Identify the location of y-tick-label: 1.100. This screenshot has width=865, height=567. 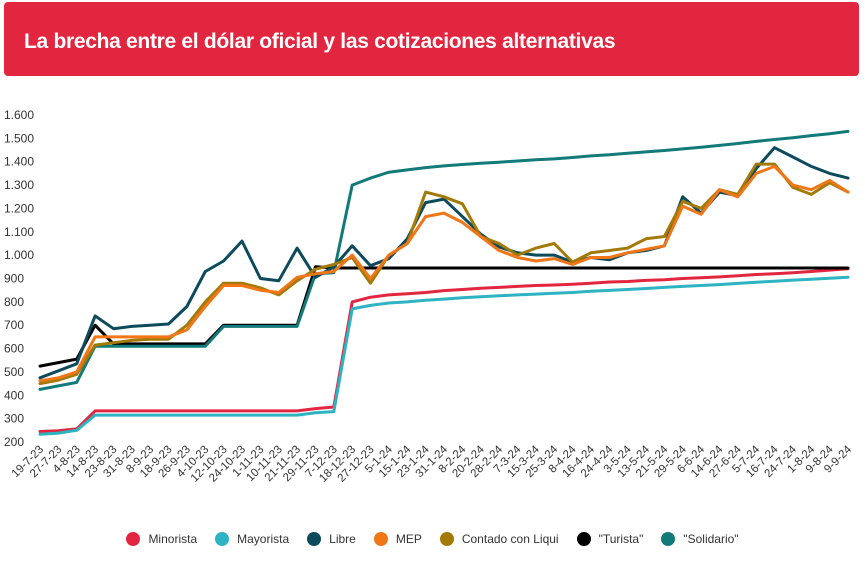
(19, 232).